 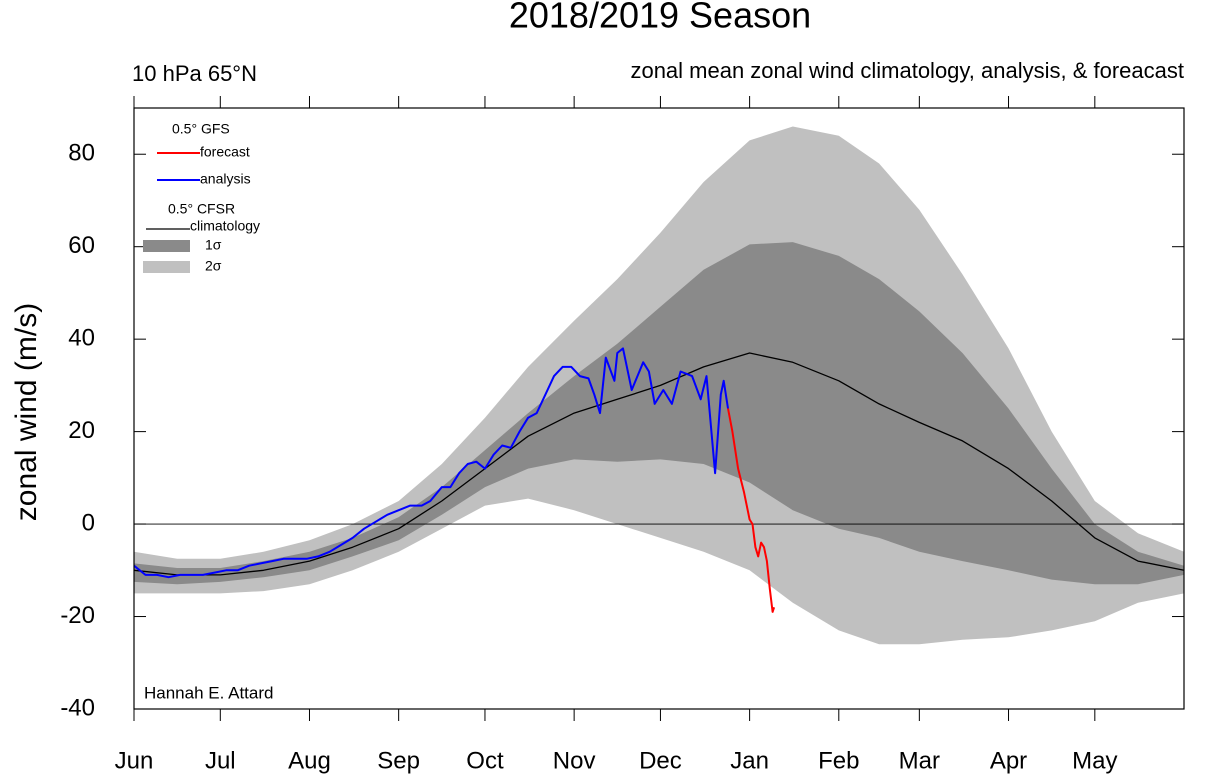 What do you see at coordinates (660, 760) in the screenshot?
I see `x-tick-label: Dec` at bounding box center [660, 760].